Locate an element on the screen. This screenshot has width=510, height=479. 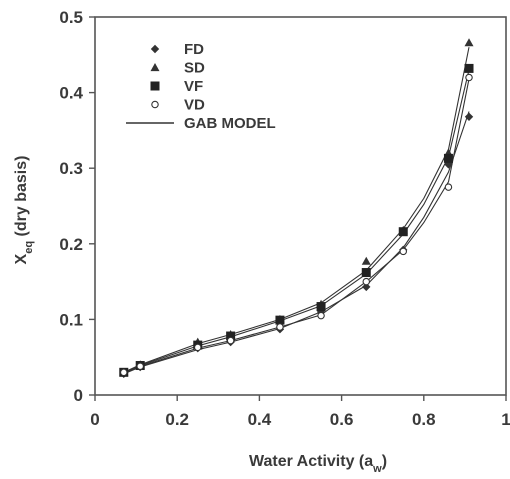
y-tick-label: 0.5 is located at coordinates (71, 17).